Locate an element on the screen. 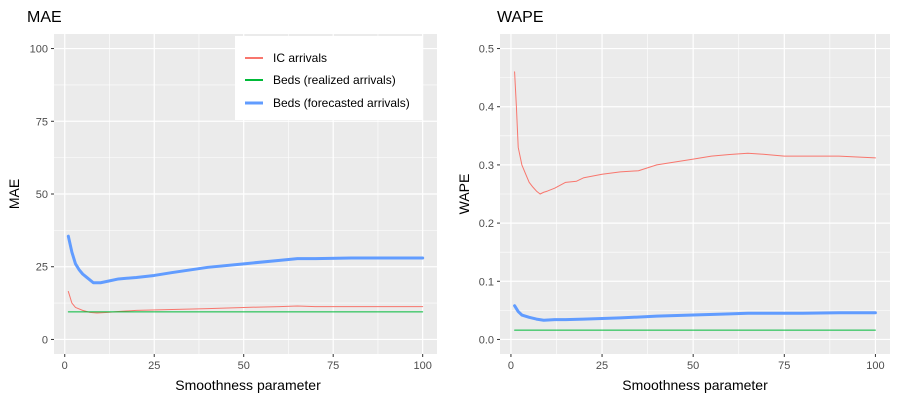 This screenshot has height=405, width=900. wape-x-tick-label: 100 is located at coordinates (875, 366).